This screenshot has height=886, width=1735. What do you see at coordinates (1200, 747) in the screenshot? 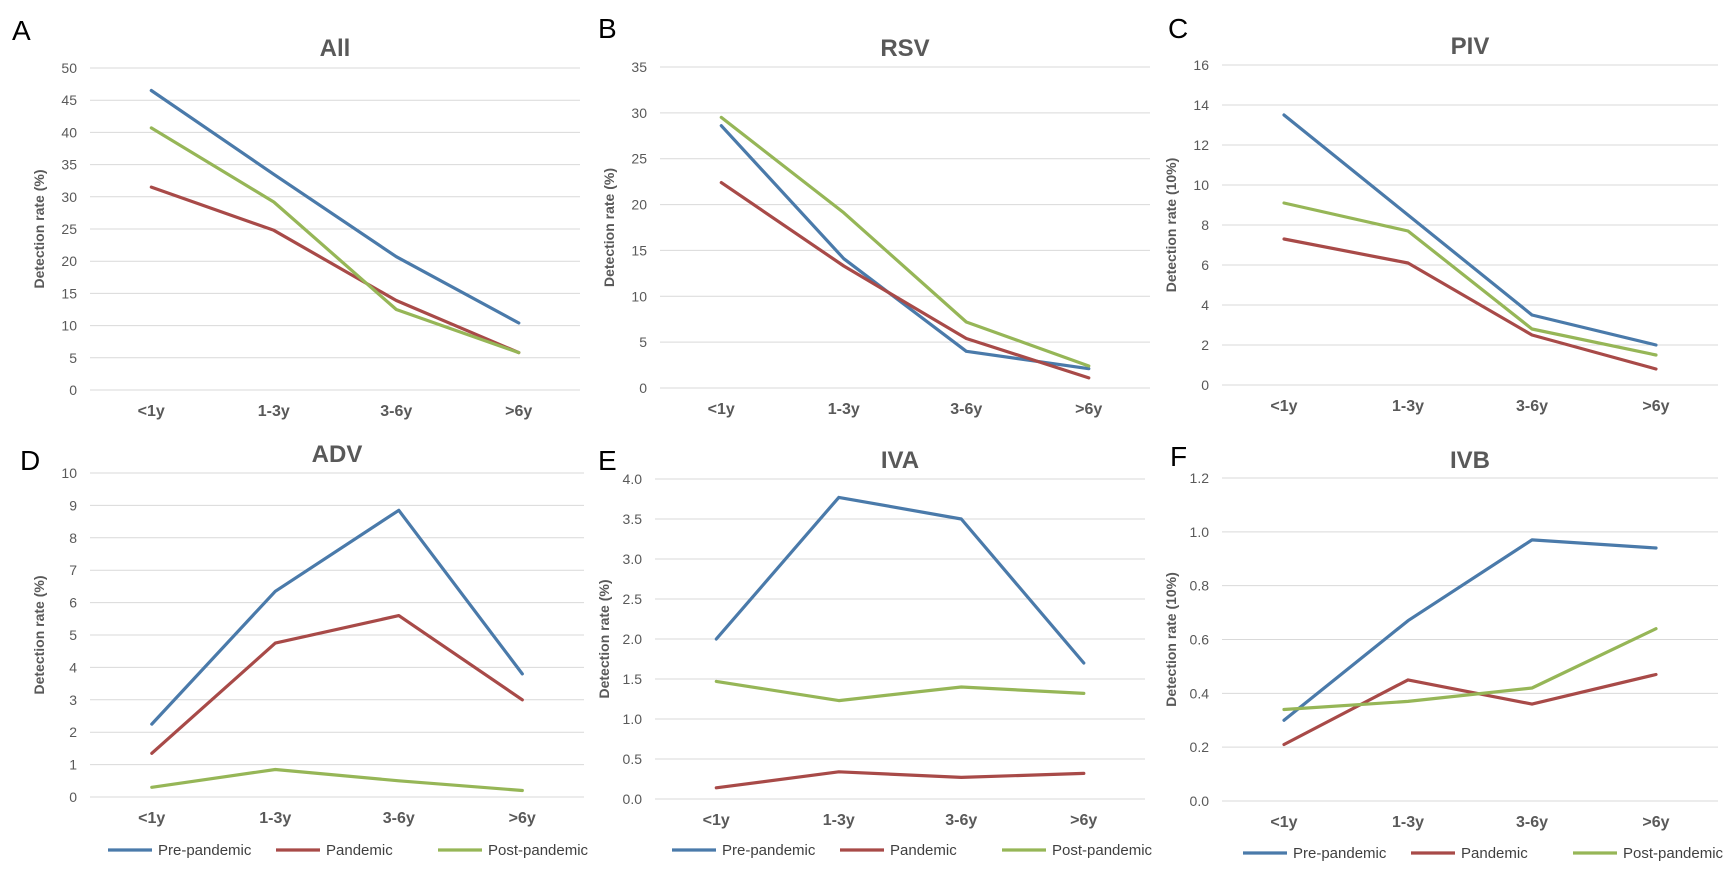
I see `y-tick-label: 0.2` at bounding box center [1200, 747].